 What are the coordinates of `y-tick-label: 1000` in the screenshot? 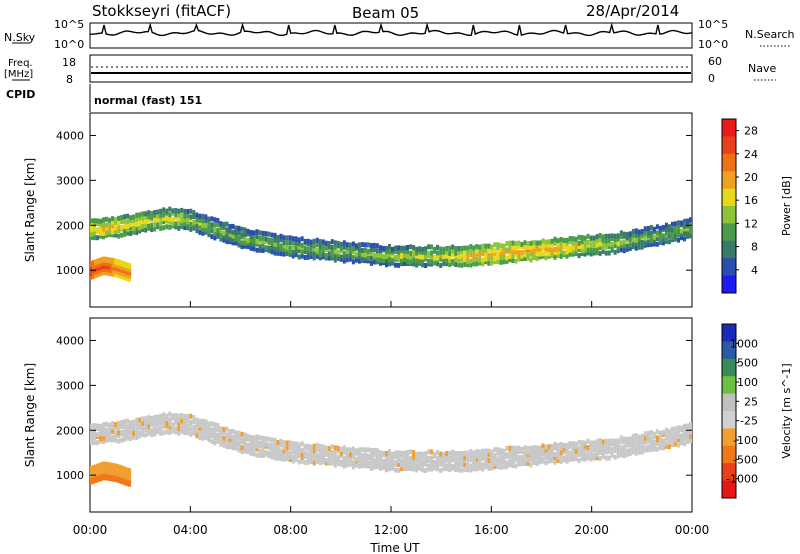 It's located at (70, 475).